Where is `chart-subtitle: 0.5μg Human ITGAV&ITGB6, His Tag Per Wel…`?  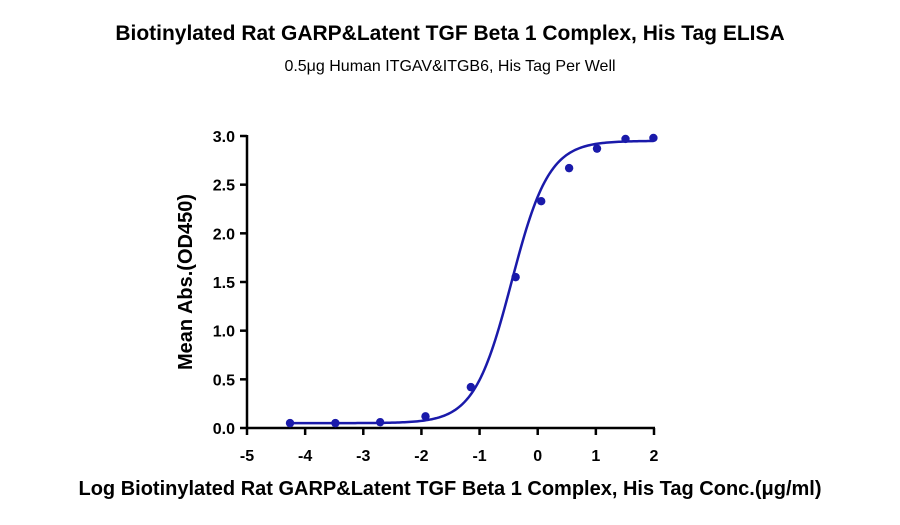 chart-subtitle: 0.5μg Human ITGAV&ITGB6, His Tag Per Wel… is located at coordinates (450, 66).